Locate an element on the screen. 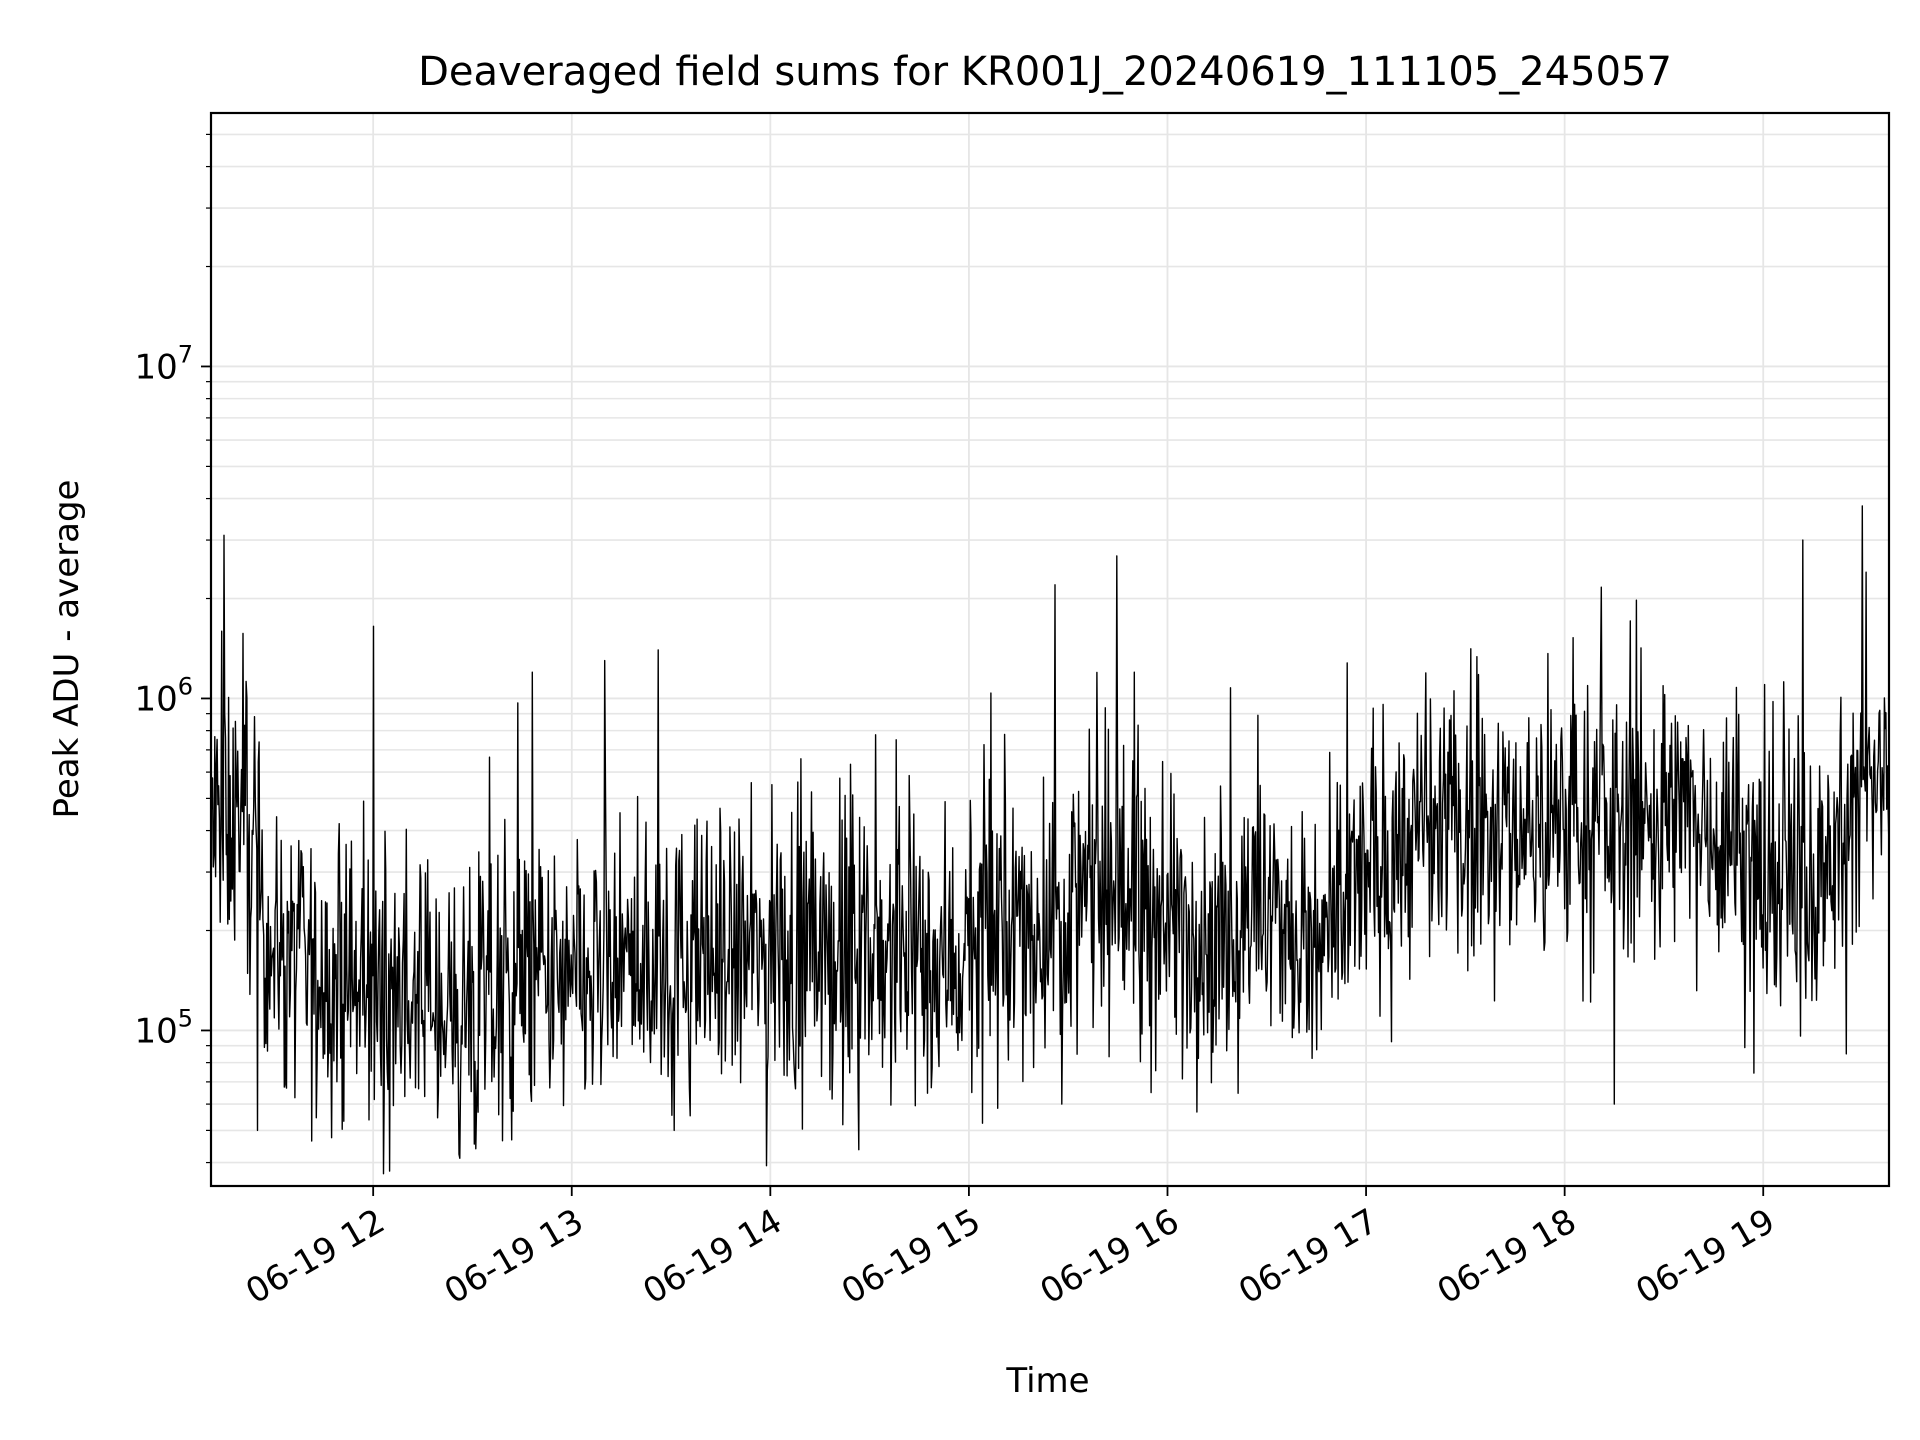  y-axis-ticks: 10⁵ 10⁶ 10⁷ is located at coordinates (172, 648).